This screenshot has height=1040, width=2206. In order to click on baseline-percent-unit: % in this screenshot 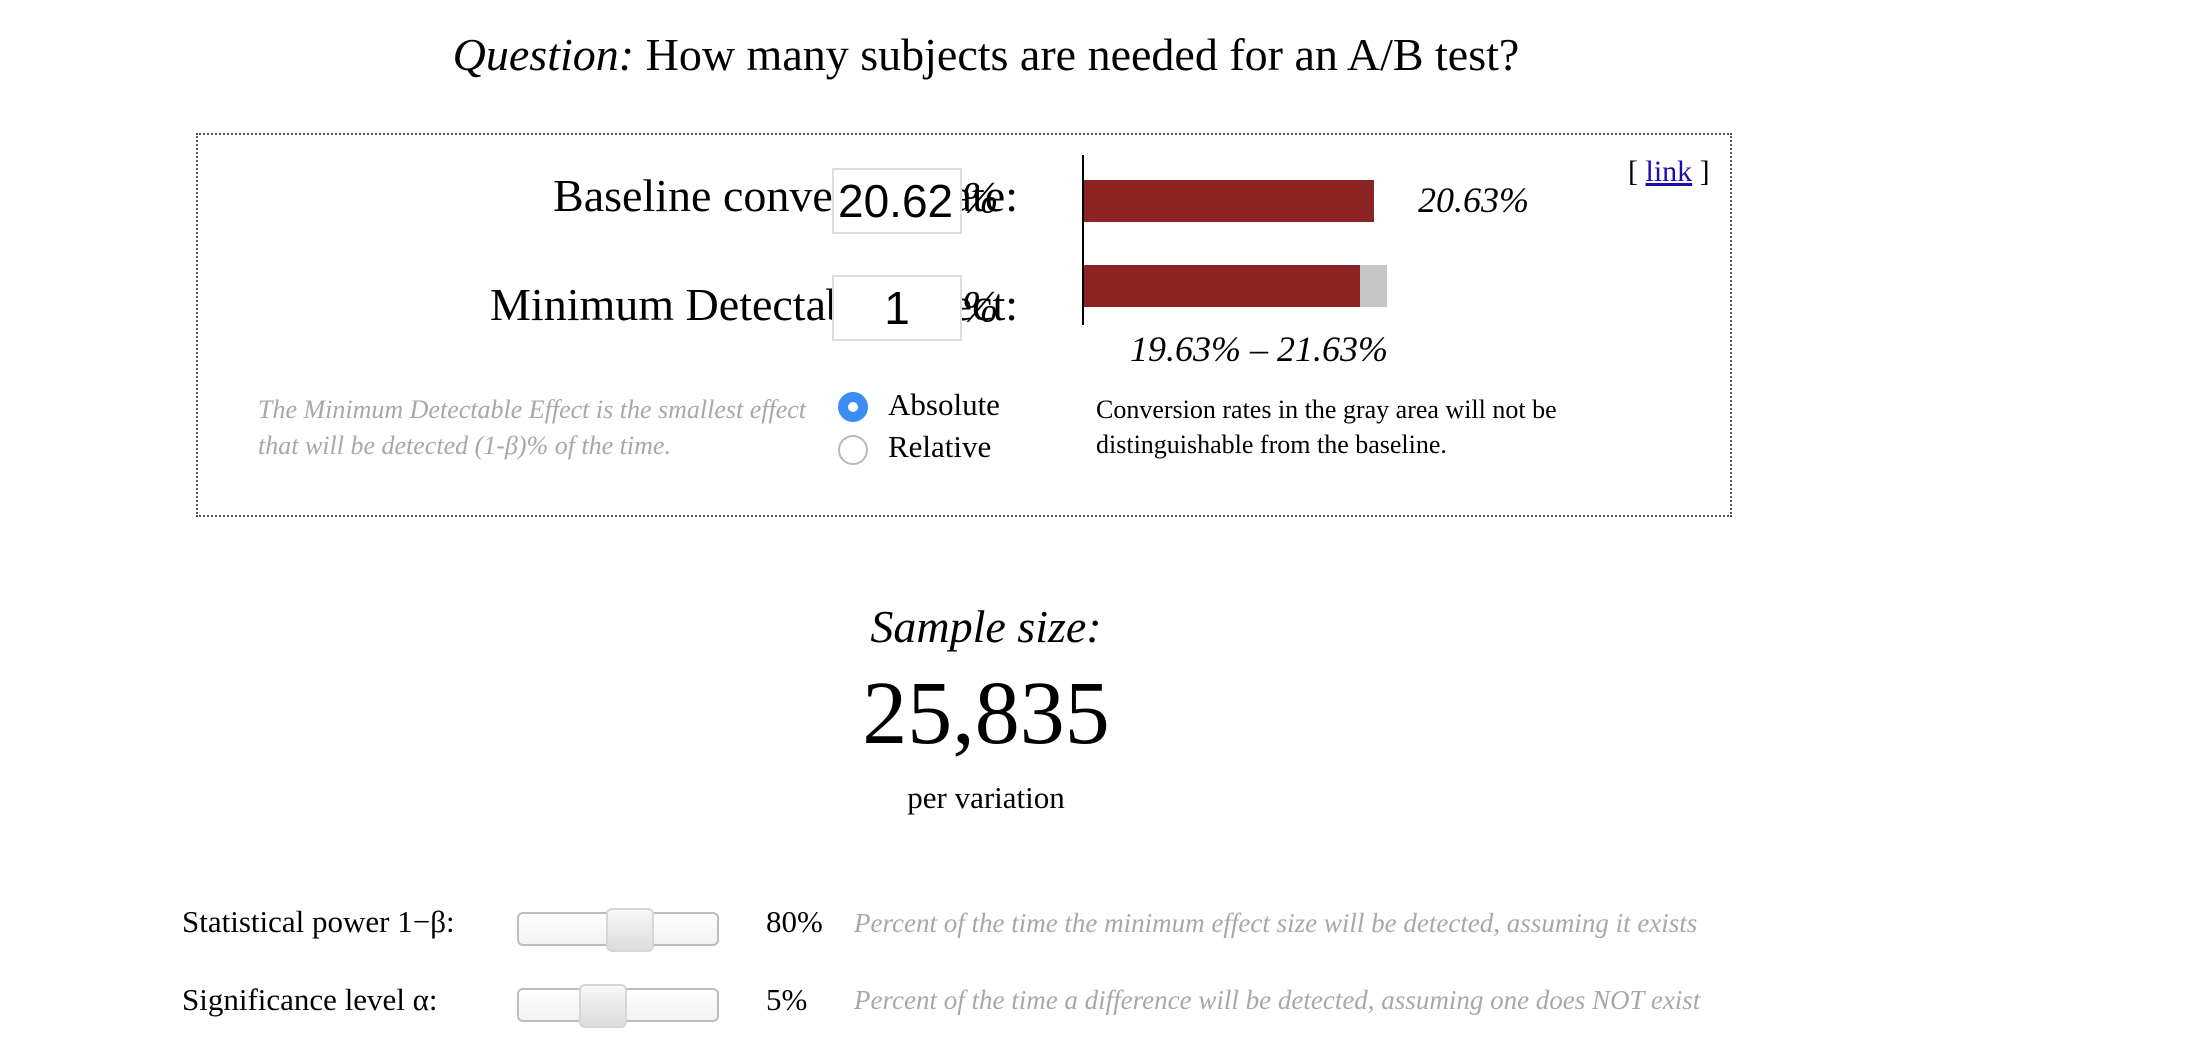, I will do `click(980, 197)`.